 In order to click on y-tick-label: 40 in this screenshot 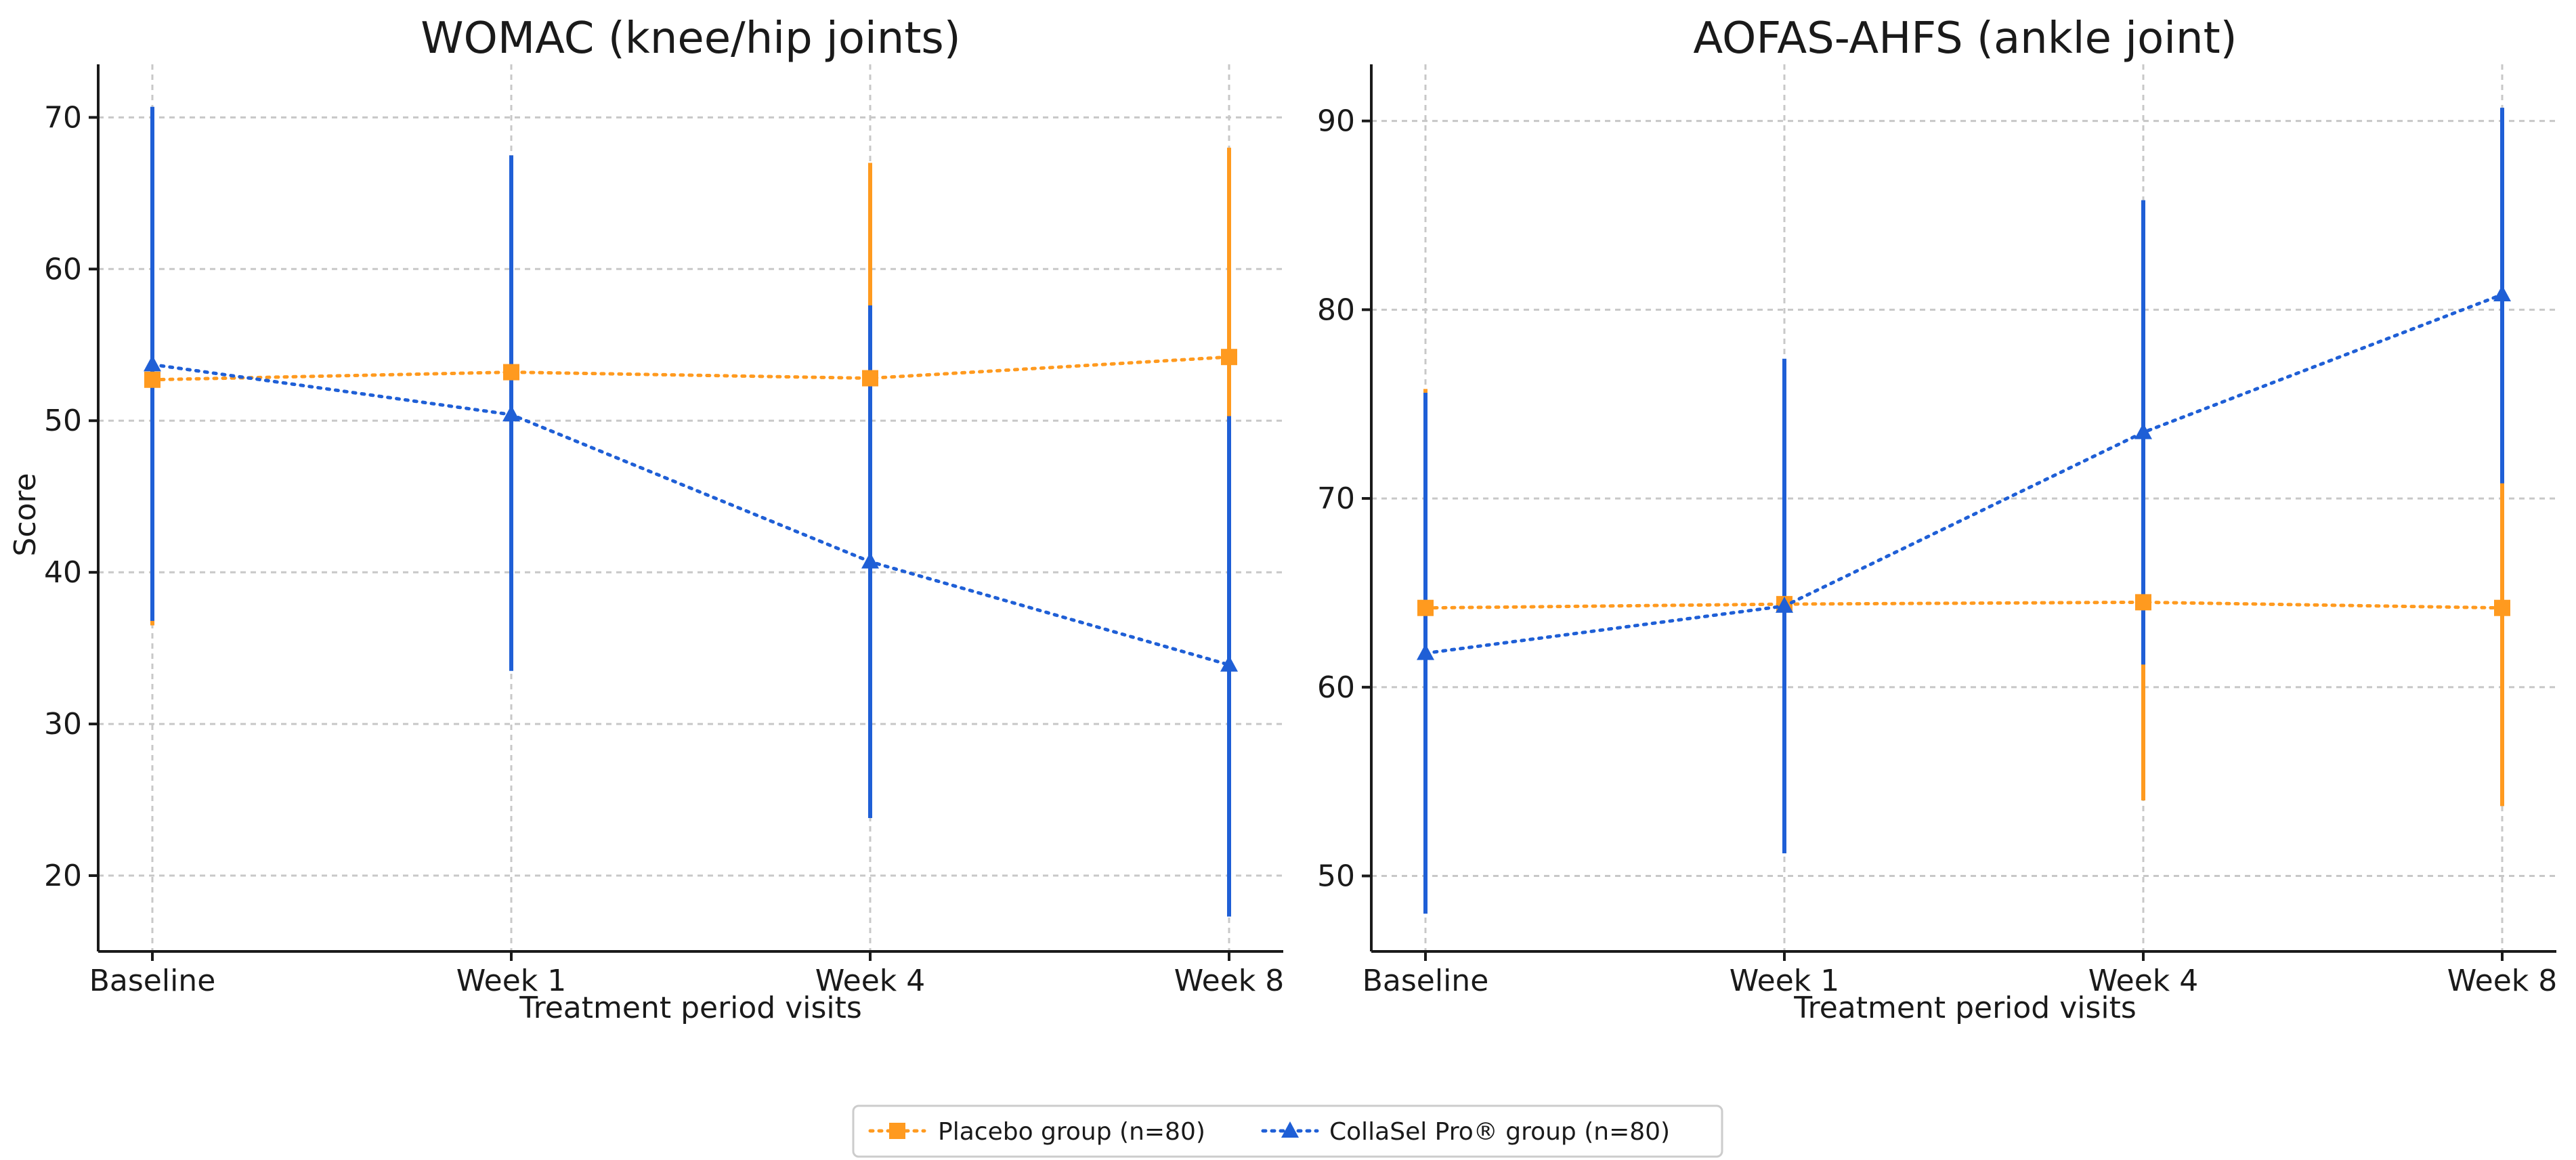, I will do `click(63, 572)`.